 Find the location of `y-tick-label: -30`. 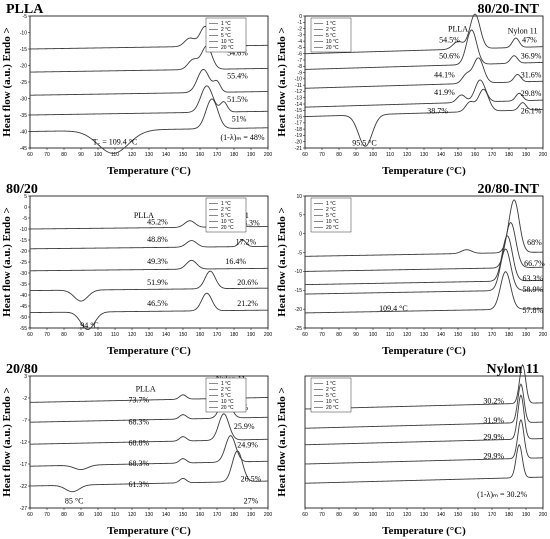

y-tick-label: -30 is located at coordinates (23, 99).